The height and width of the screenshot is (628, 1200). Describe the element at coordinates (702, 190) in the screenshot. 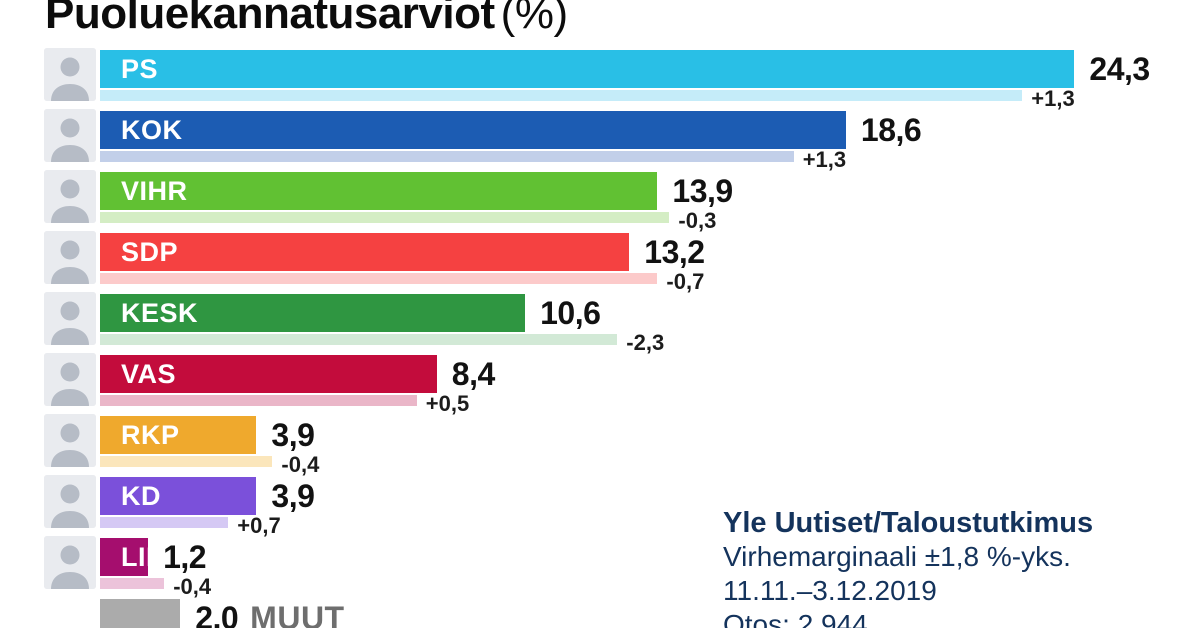

I see `party-value: 13,9` at that location.